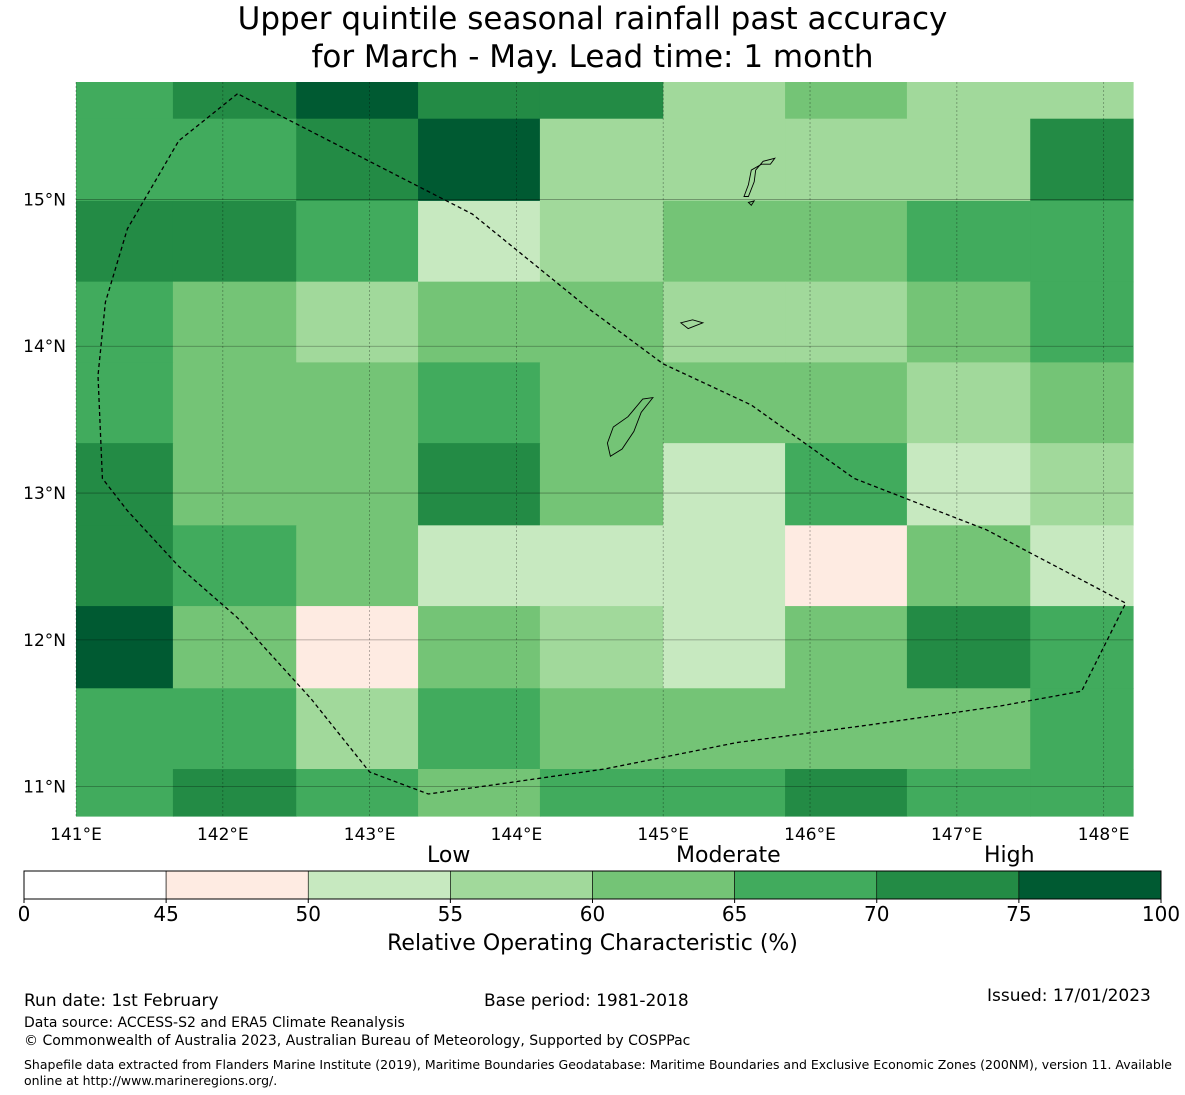 The height and width of the screenshot is (1095, 1185). What do you see at coordinates (24, 914) in the screenshot?
I see `colorbar-tick-label: 0` at bounding box center [24, 914].